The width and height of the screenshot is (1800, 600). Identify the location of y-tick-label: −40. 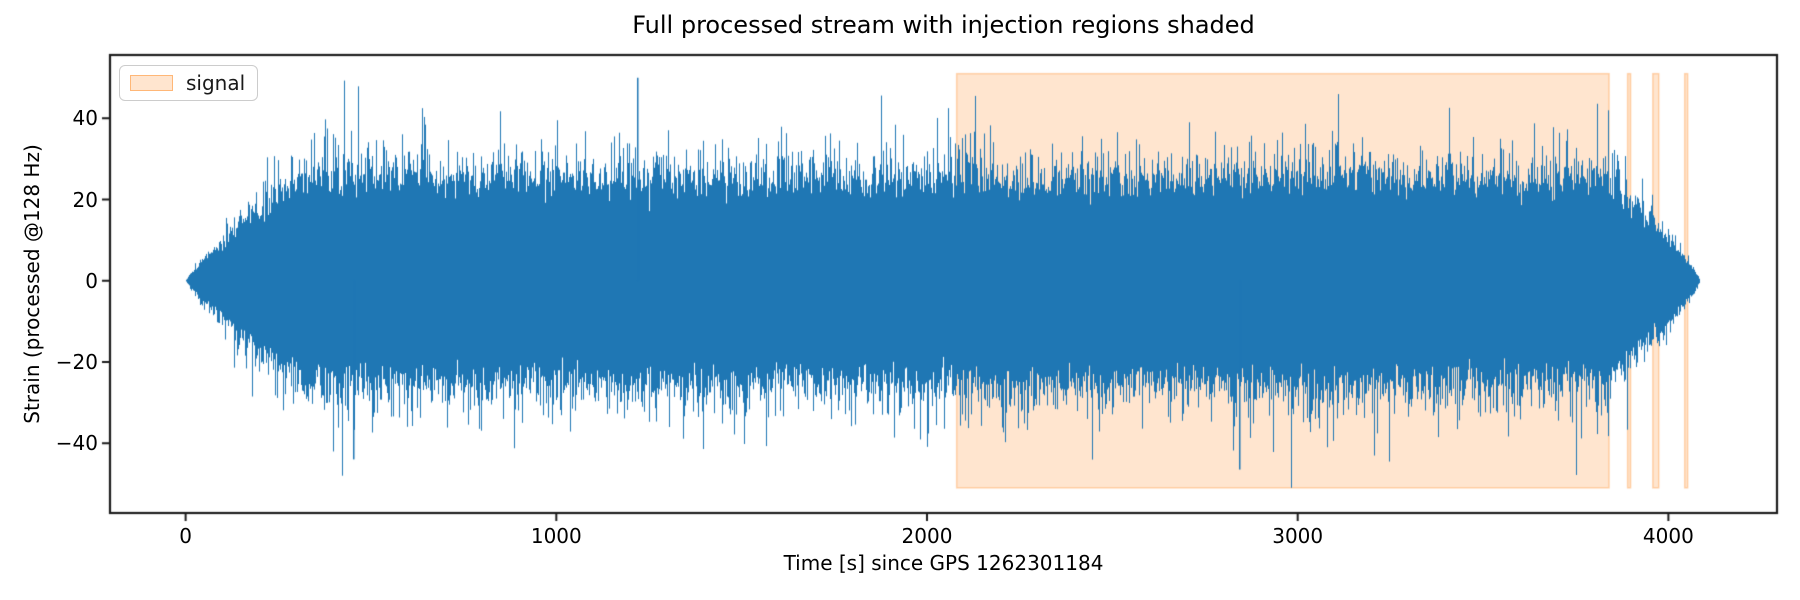
(76, 443).